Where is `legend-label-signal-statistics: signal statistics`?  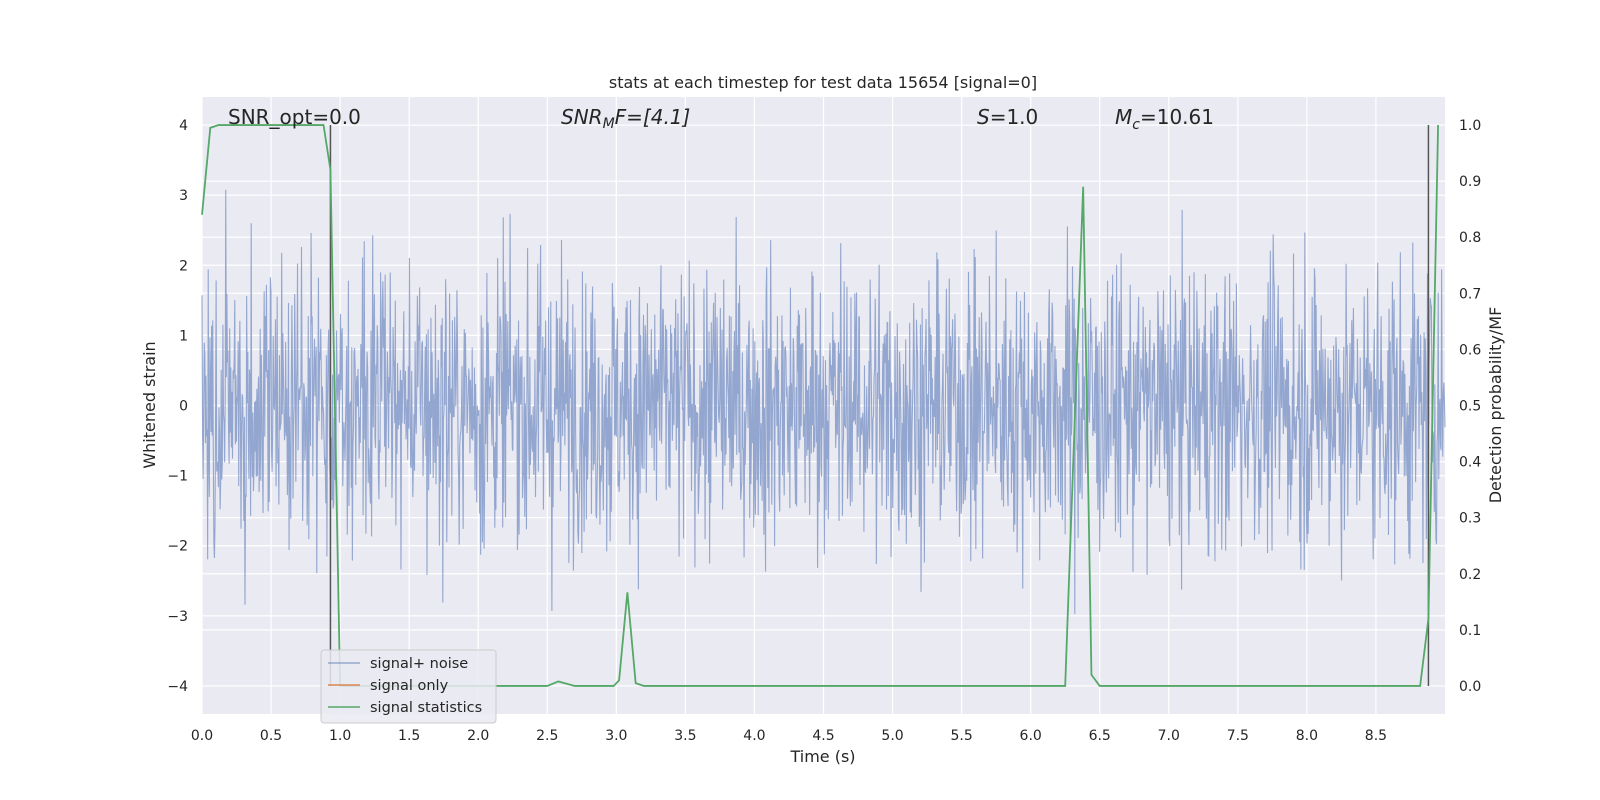 legend-label-signal-statistics: signal statistics is located at coordinates (426, 708).